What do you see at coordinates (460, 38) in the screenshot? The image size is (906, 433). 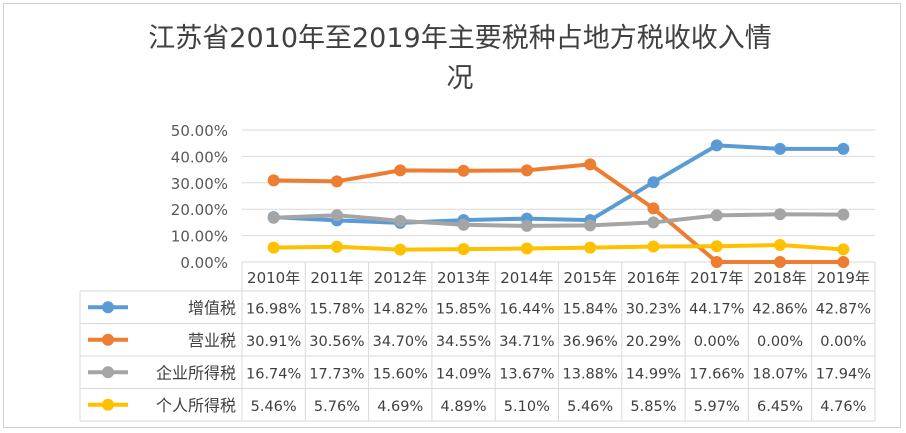 I see `chart-title-line1: 江苏省2010年至2019年主要税种占地方税收收入情` at bounding box center [460, 38].